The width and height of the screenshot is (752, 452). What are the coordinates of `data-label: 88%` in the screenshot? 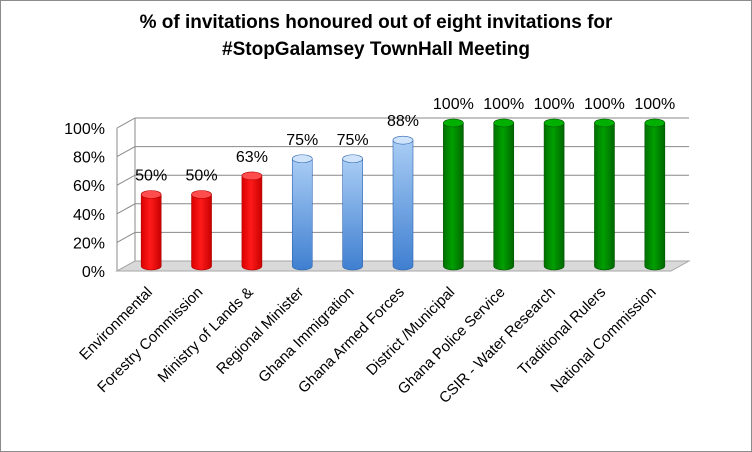 It's located at (403, 121).